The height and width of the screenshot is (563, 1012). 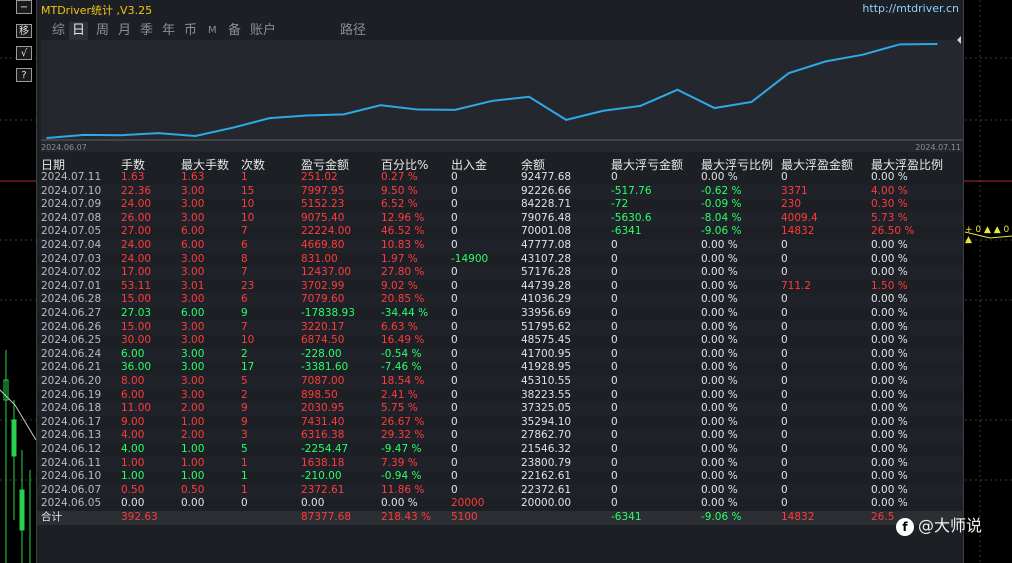 What do you see at coordinates (133, 165) in the screenshot?
I see `column-header: 手数` at bounding box center [133, 165].